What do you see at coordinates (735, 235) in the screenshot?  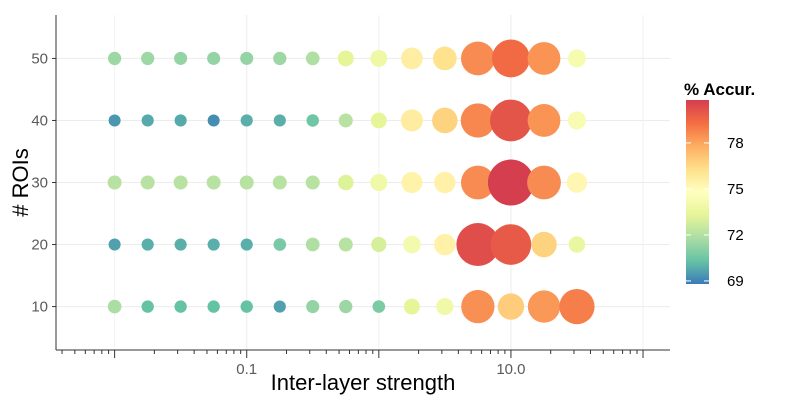 I see `legend-tick-label: 72` at bounding box center [735, 235].